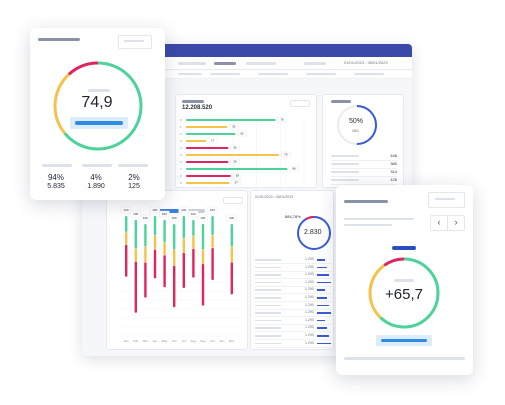 The height and width of the screenshot is (405, 505). I want to click on column-category-label: Aug, so click(194, 341).